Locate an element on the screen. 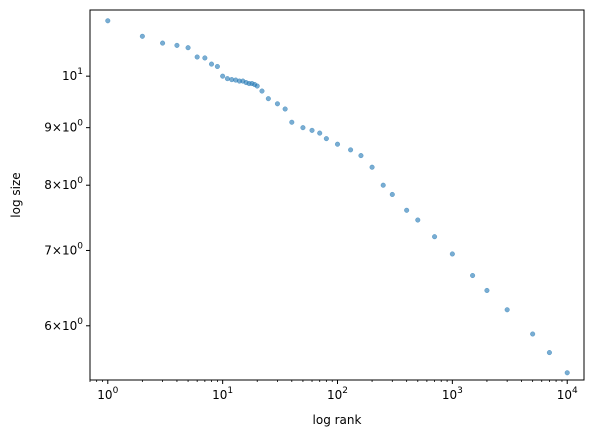  x-axis-ticks: 10⁰ 10¹ 10² 10³ 10⁴ is located at coordinates (333, 391).